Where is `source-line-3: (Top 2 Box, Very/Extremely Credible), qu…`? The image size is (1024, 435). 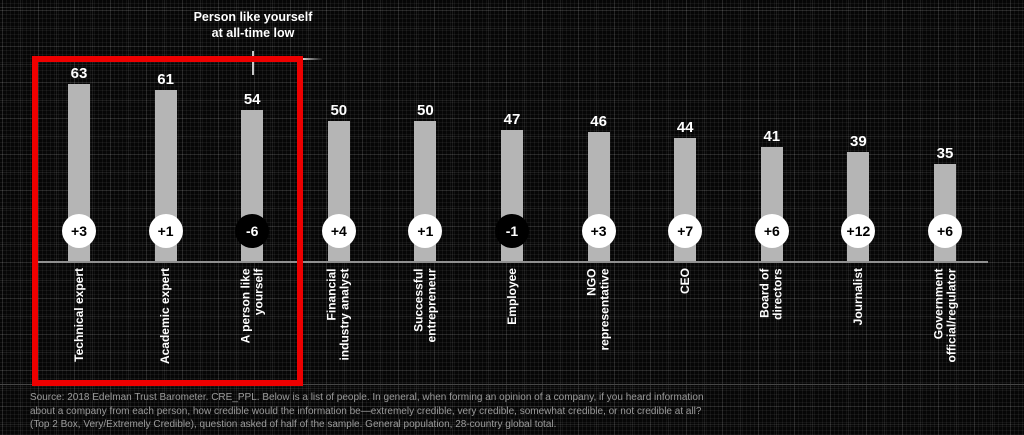 source-line-3: (Top 2 Box, Very/Extremely Credible), qu… is located at coordinates (293, 424).